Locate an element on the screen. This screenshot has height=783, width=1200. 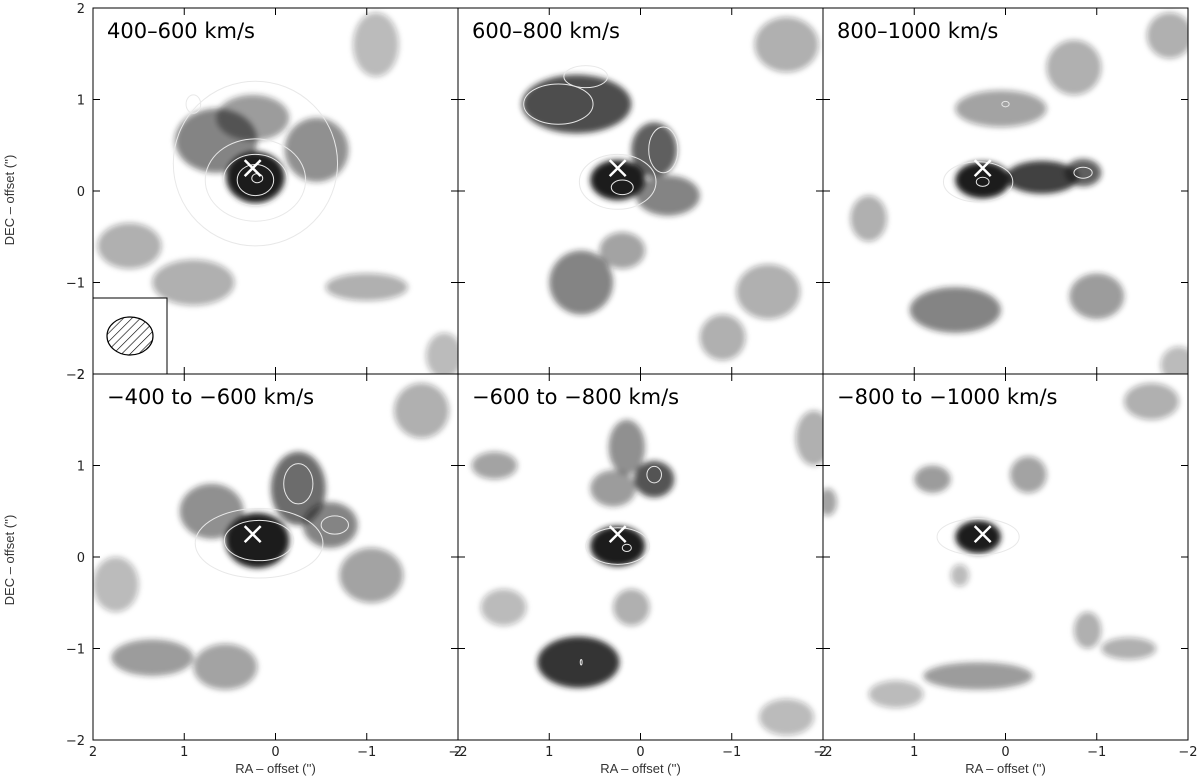
y-tick-label: 1 is located at coordinates (81, 101).